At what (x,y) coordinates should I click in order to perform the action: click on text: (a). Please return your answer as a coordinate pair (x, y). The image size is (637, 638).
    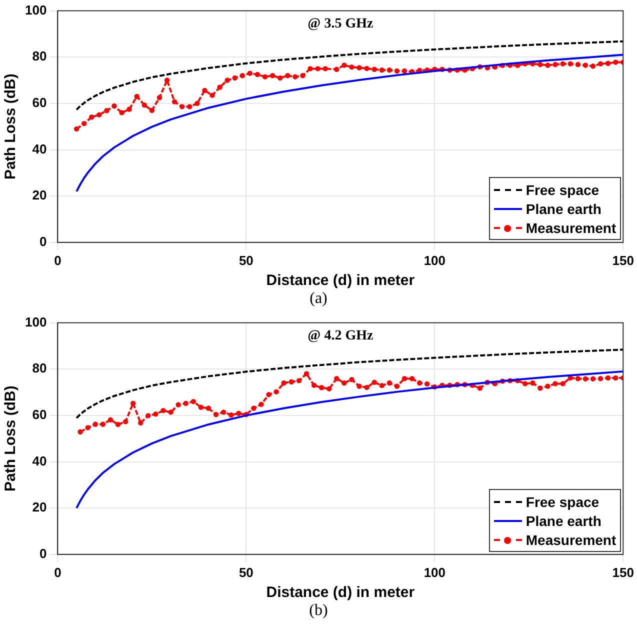
    Looking at the image, I should click on (318, 299).